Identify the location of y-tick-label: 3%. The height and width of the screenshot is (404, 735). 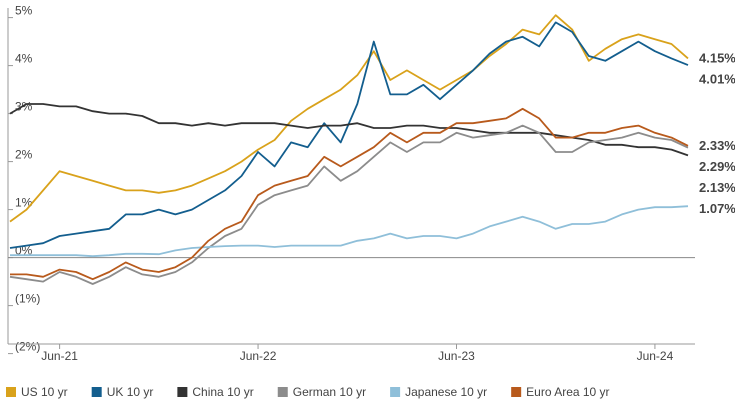
(24, 107).